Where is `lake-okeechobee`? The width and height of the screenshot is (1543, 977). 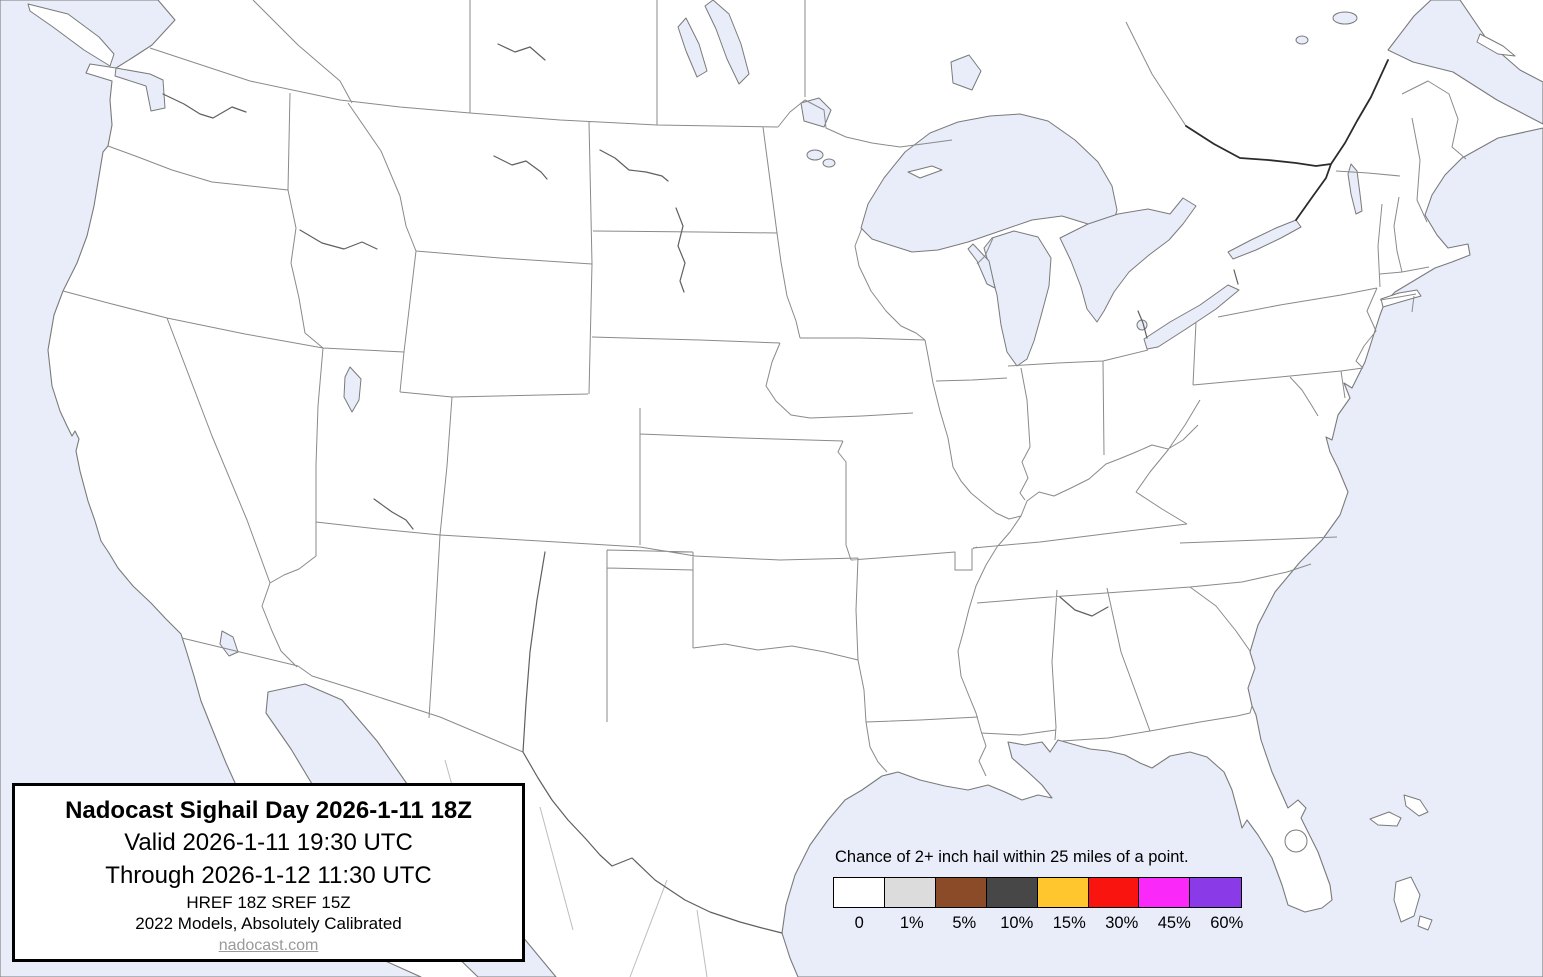
lake-okeechobee is located at coordinates (1296, 841).